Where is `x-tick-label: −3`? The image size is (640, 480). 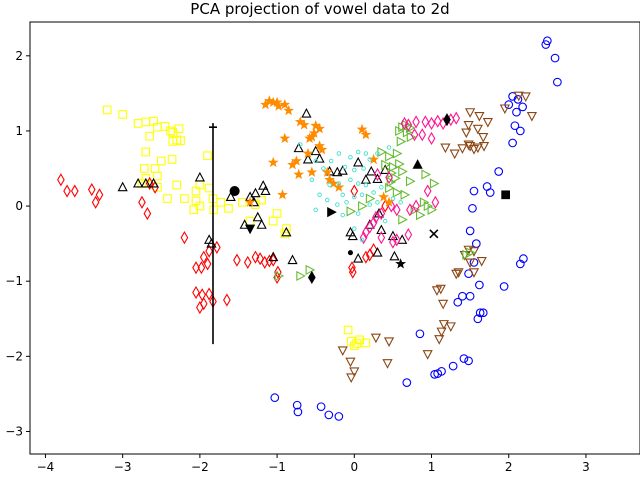 x-tick-label: −3 is located at coordinates (123, 467).